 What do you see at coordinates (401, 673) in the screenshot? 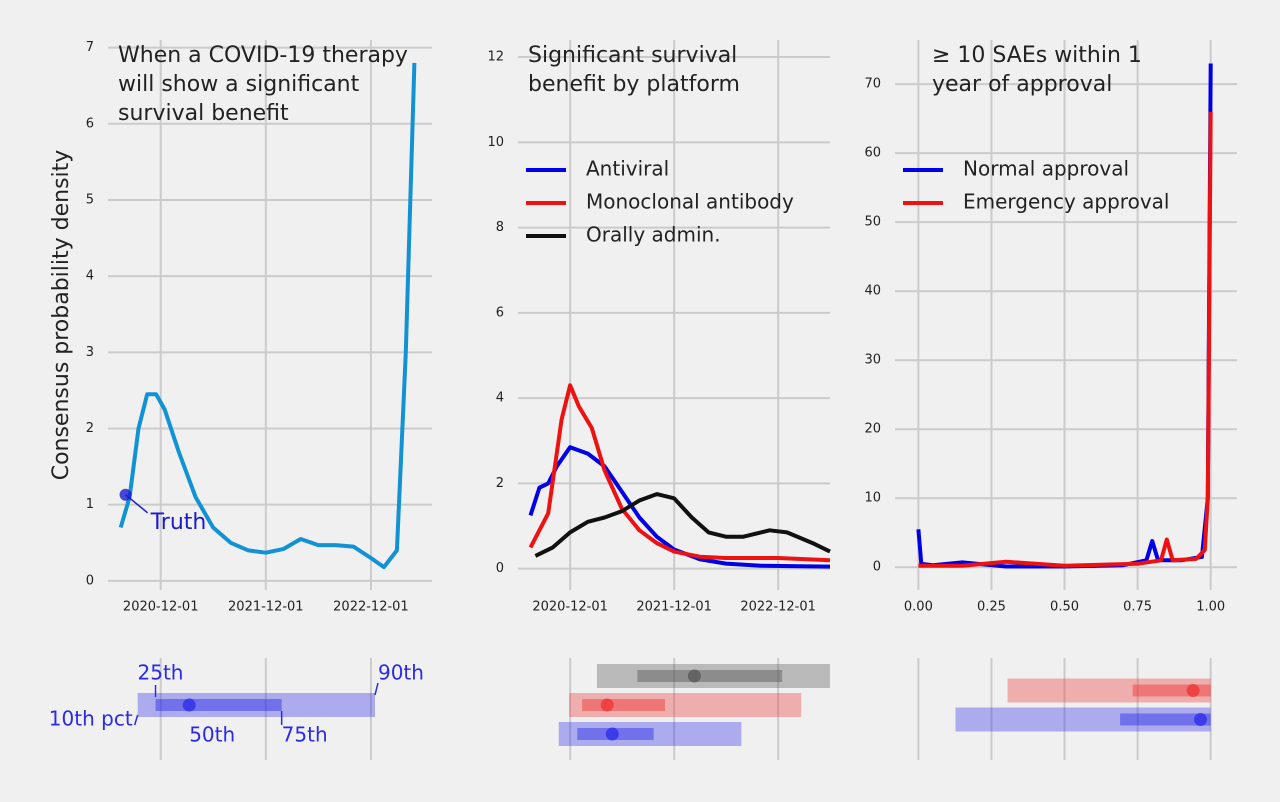
I see `percentile-label: 90th` at bounding box center [401, 673].